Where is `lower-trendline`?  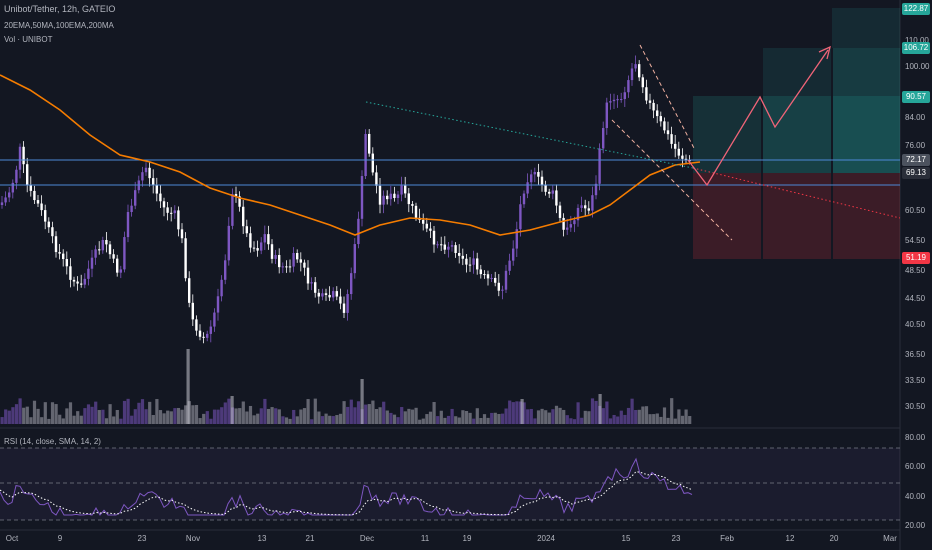
lower-trendline is located at coordinates (796, 193).